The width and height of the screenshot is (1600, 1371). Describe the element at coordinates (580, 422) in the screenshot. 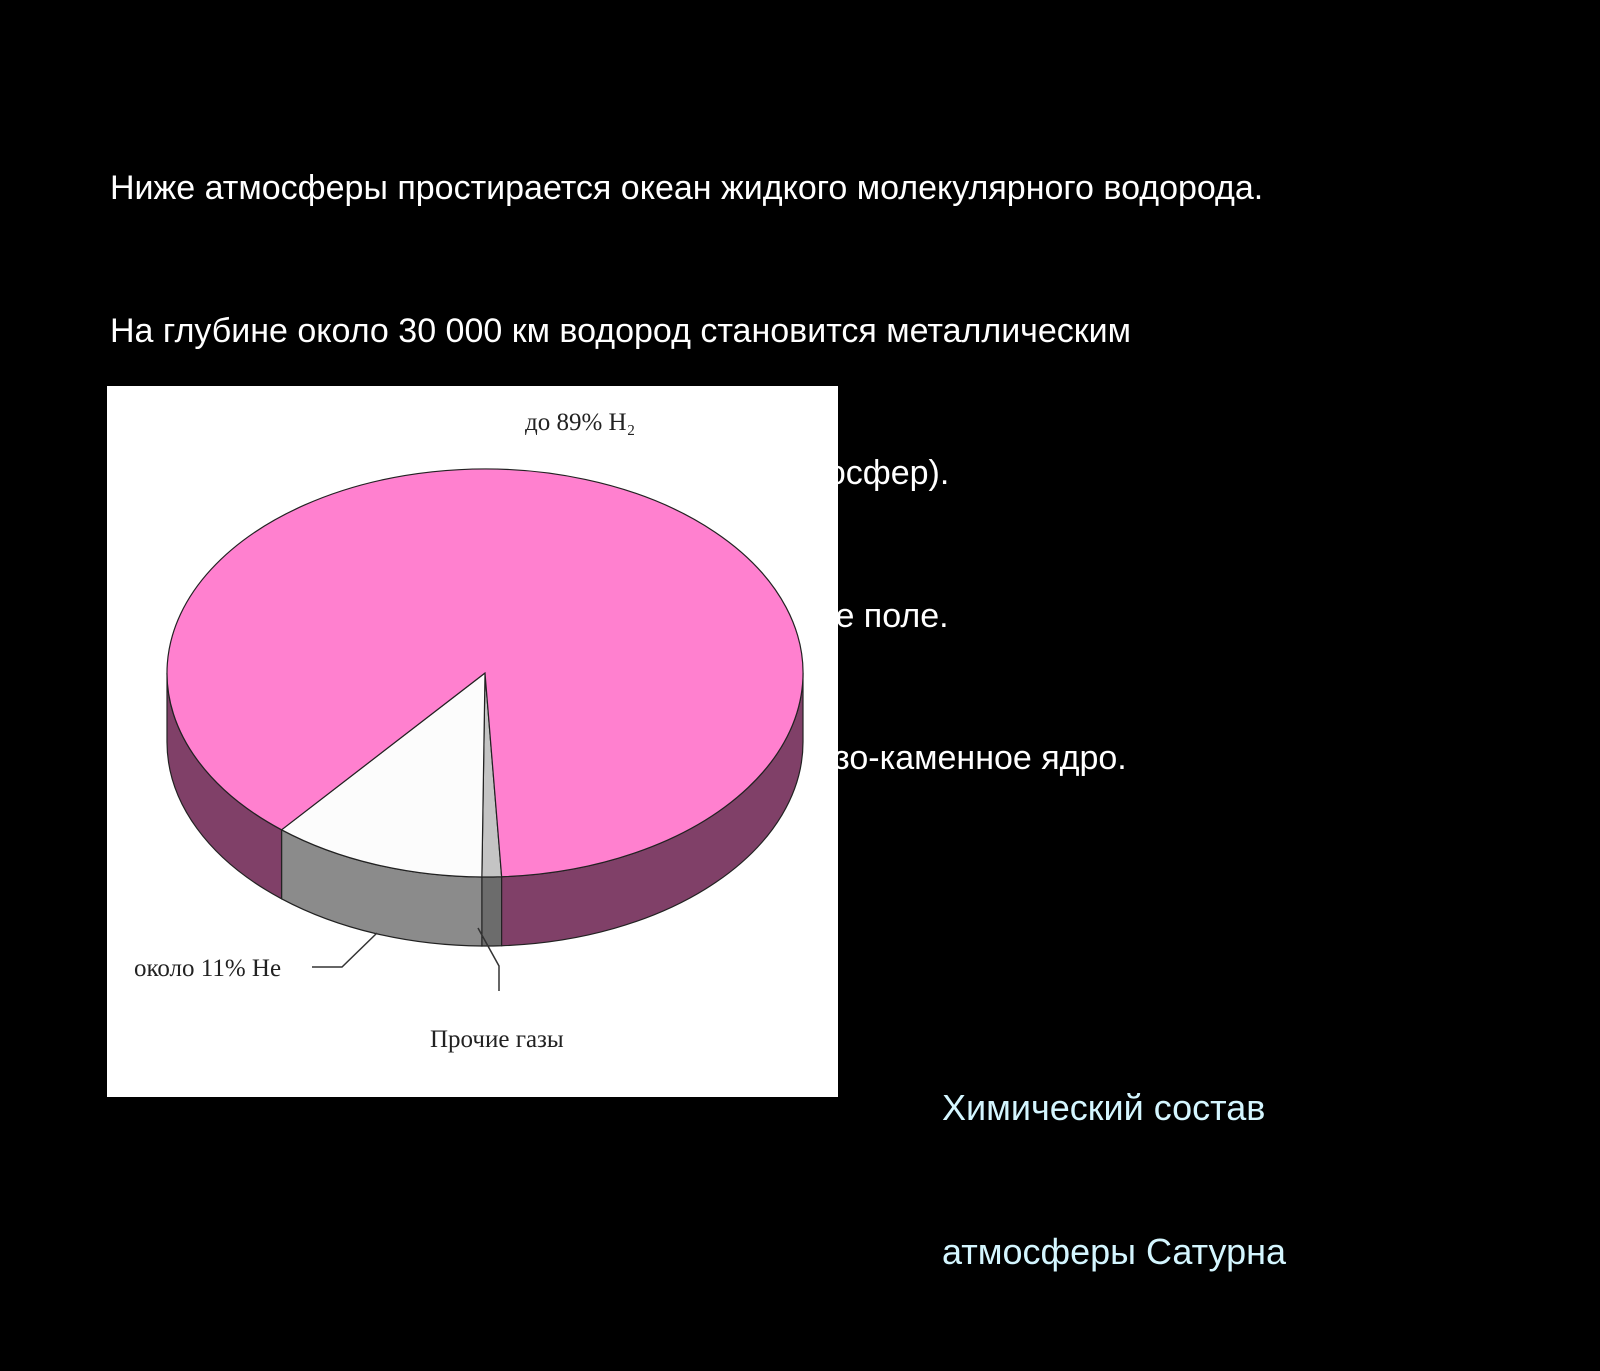

I see `slice-label: до 89% H₂` at that location.